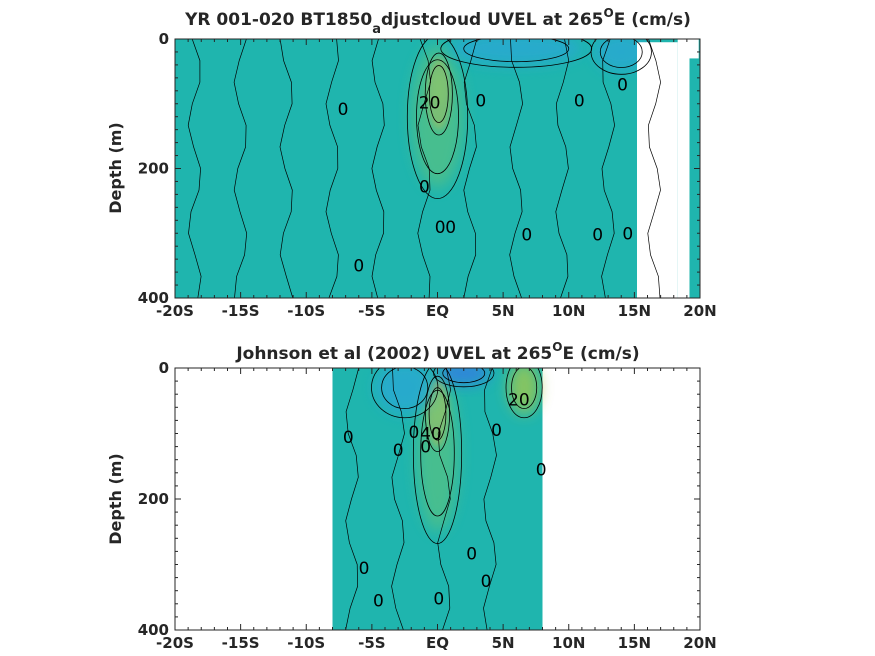 The image size is (875, 656). Describe the element at coordinates (115, 168) in the screenshot. I see `upper-panel-y-axis-label: Depth (m)` at that location.